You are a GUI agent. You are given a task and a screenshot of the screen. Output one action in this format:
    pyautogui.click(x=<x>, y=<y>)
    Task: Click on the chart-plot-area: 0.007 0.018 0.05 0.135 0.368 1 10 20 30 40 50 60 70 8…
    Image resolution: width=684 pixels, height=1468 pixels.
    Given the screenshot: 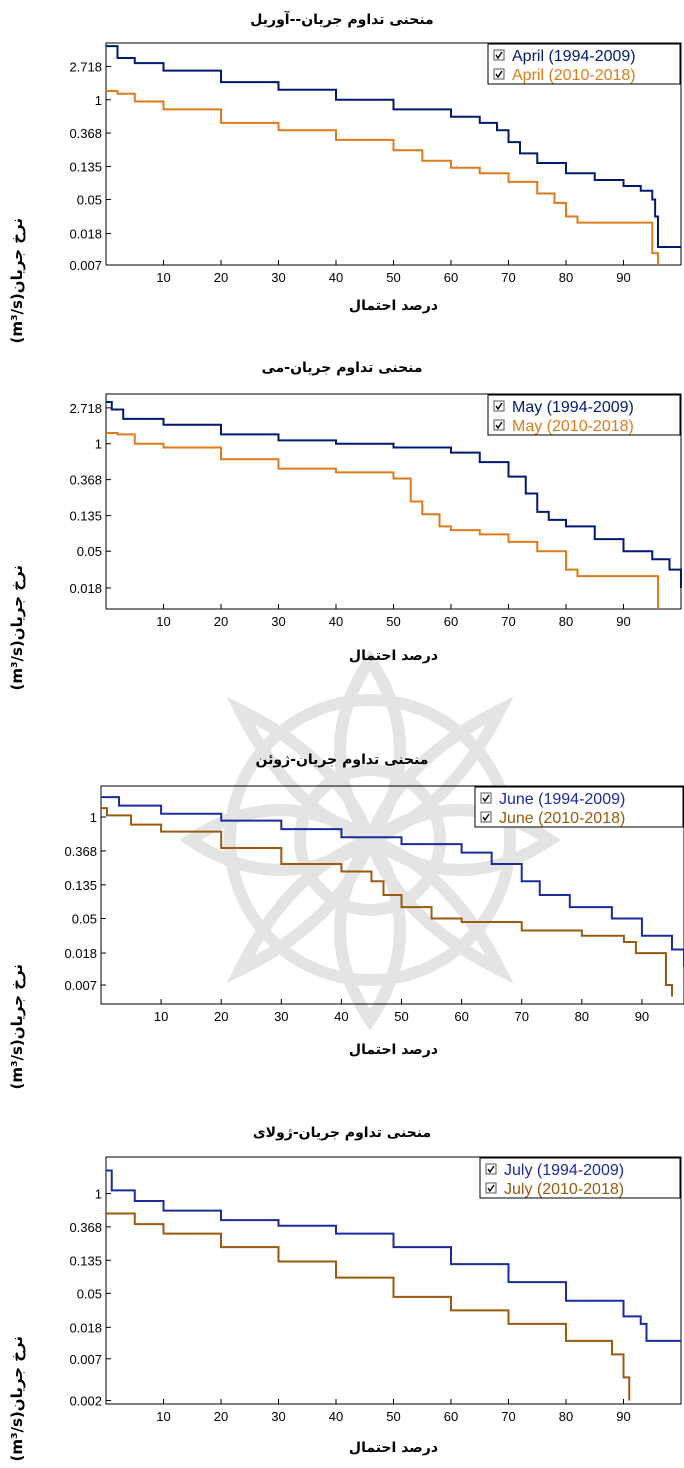 What is the action you would take?
    pyautogui.click(x=374, y=904)
    